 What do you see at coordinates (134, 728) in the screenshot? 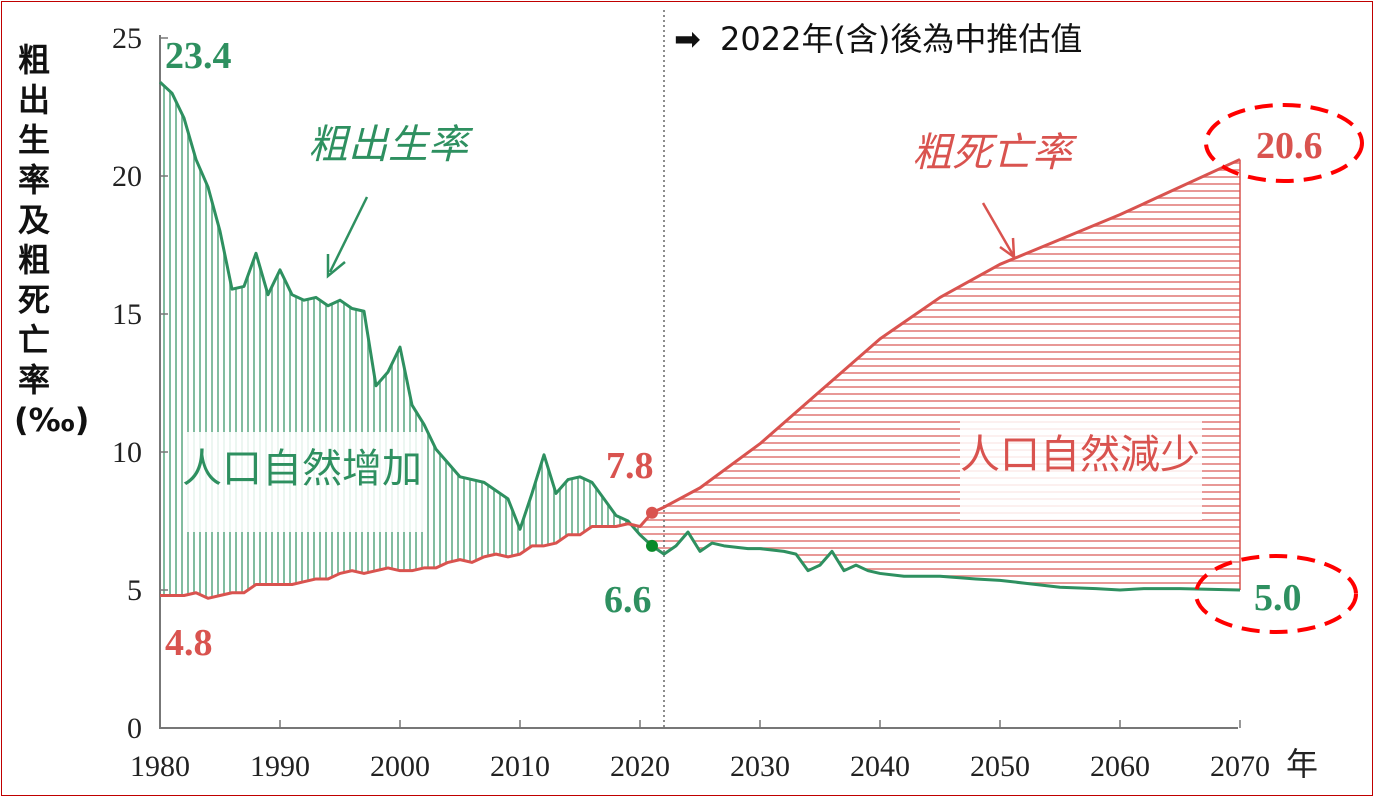
I see `y-tick-label: 0` at bounding box center [134, 728].